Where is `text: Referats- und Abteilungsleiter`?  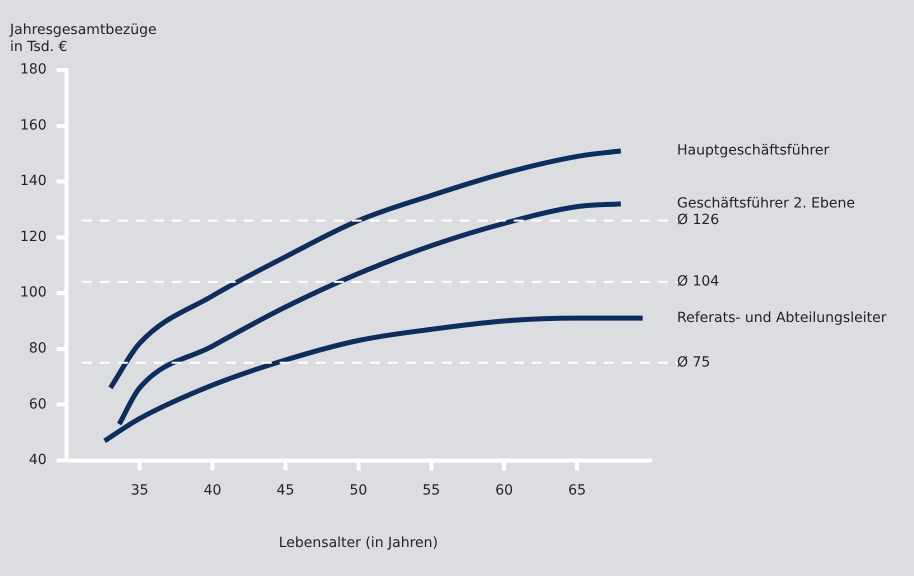
text: Referats- und Abteilungsleiter is located at coordinates (782, 318).